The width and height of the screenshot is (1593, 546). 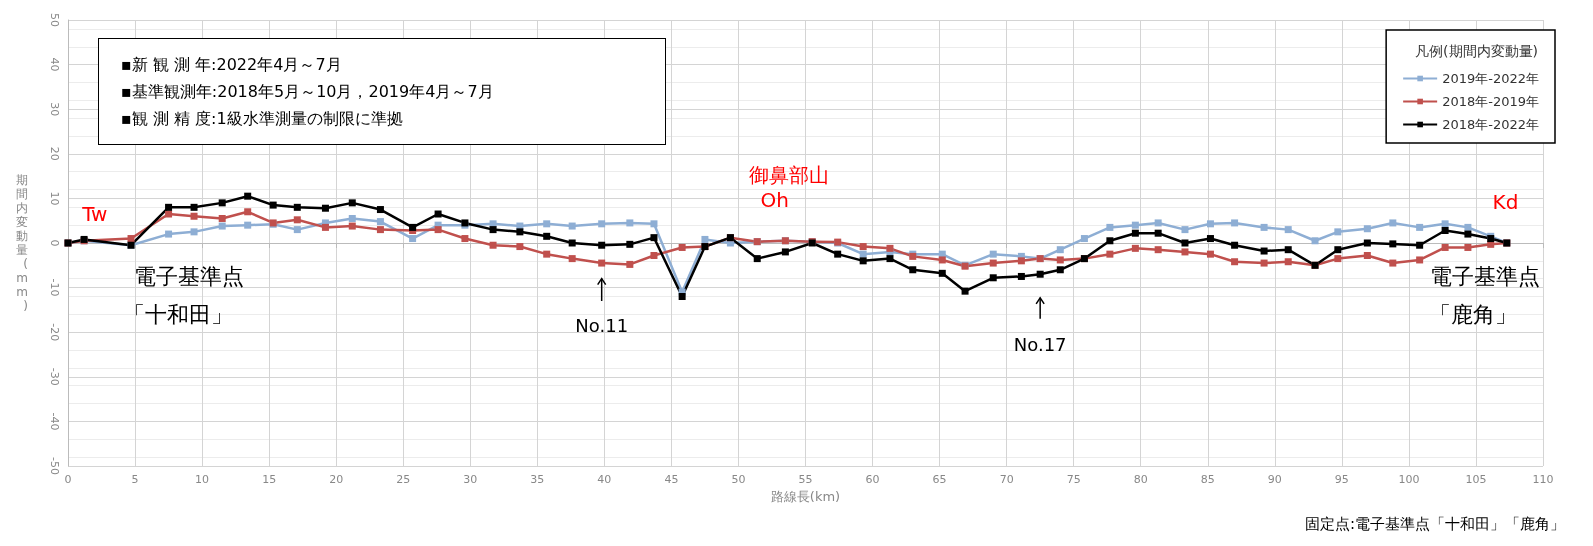 I want to click on annotation: Kd, so click(x=1505, y=201).